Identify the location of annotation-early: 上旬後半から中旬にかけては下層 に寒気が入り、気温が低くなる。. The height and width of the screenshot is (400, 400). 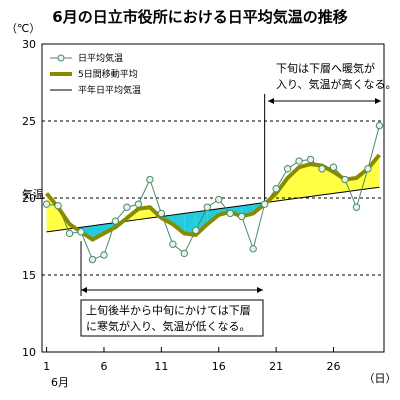
(172, 312).